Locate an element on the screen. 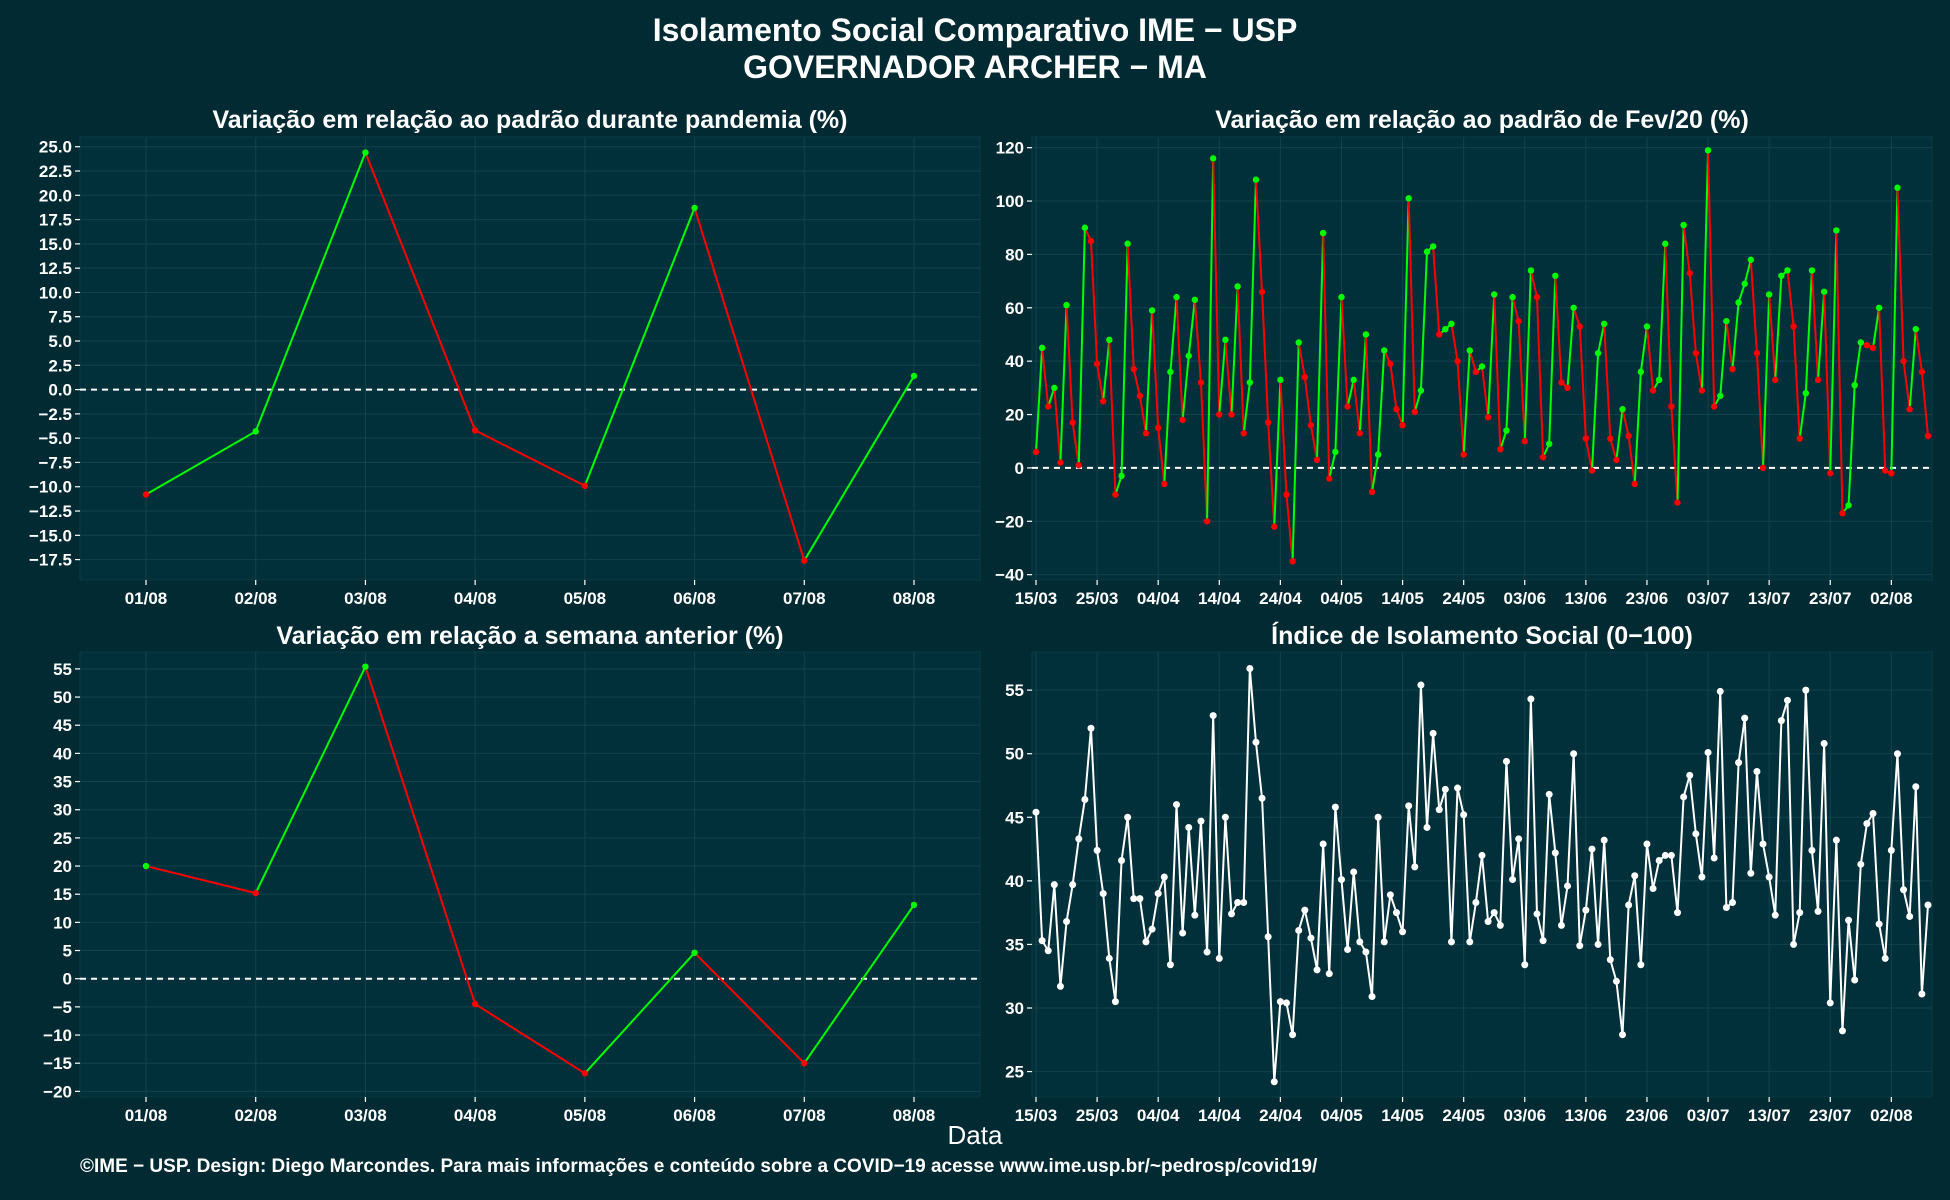 This screenshot has width=1950, height=1200. x-tick-label: 03/08 is located at coordinates (365, 1115).